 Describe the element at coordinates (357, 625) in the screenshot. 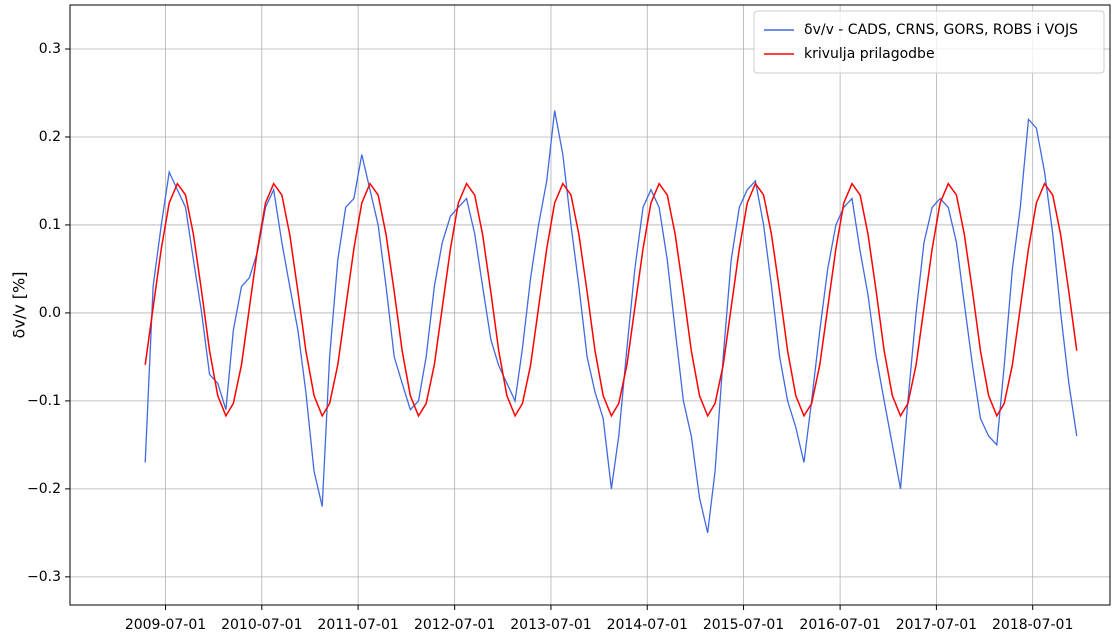

I see `x-tick-label: 2011-07-01` at that location.